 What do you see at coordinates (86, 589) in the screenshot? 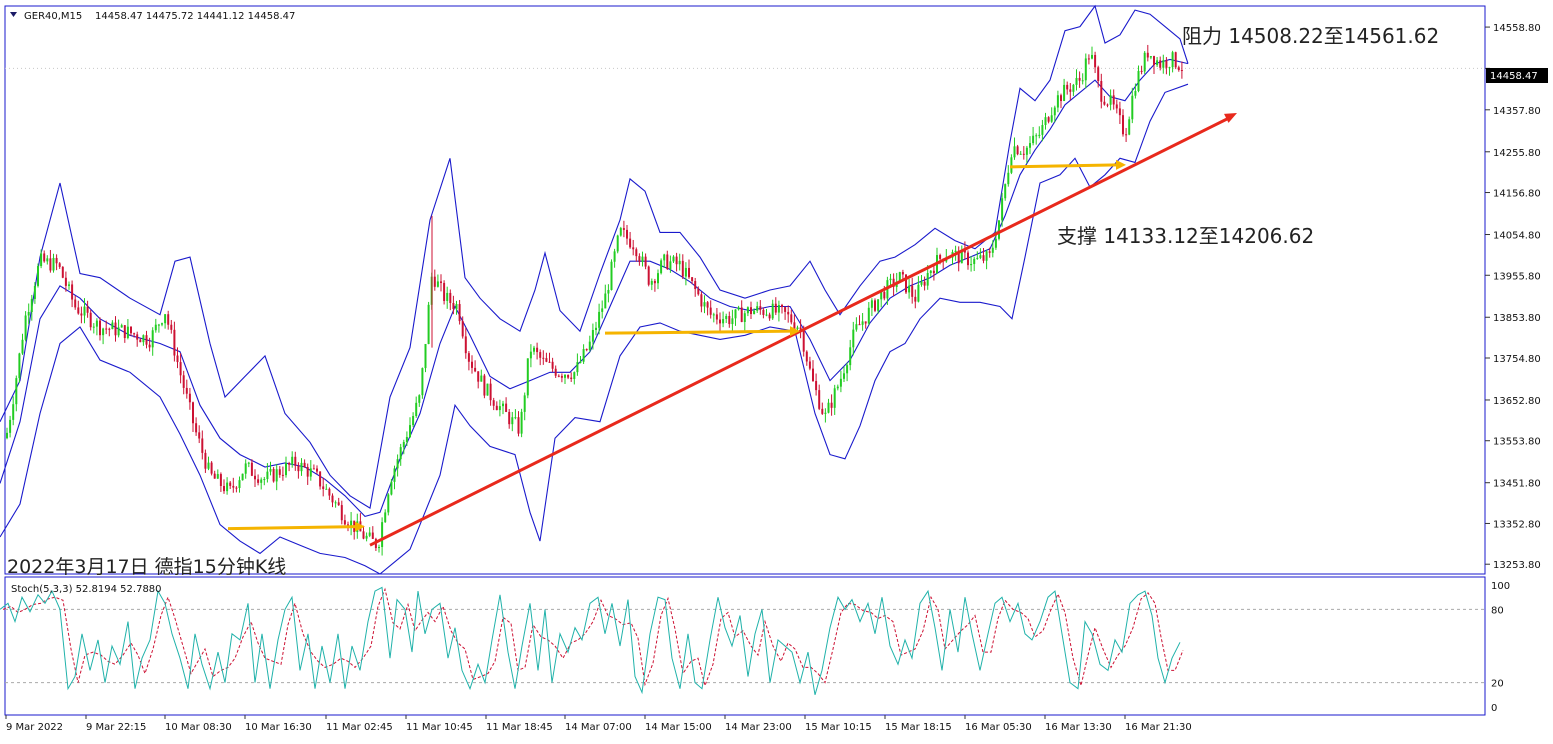
I see `stoch-title: Stoch(5,3,3) 52.8194 52.7880` at bounding box center [86, 589].